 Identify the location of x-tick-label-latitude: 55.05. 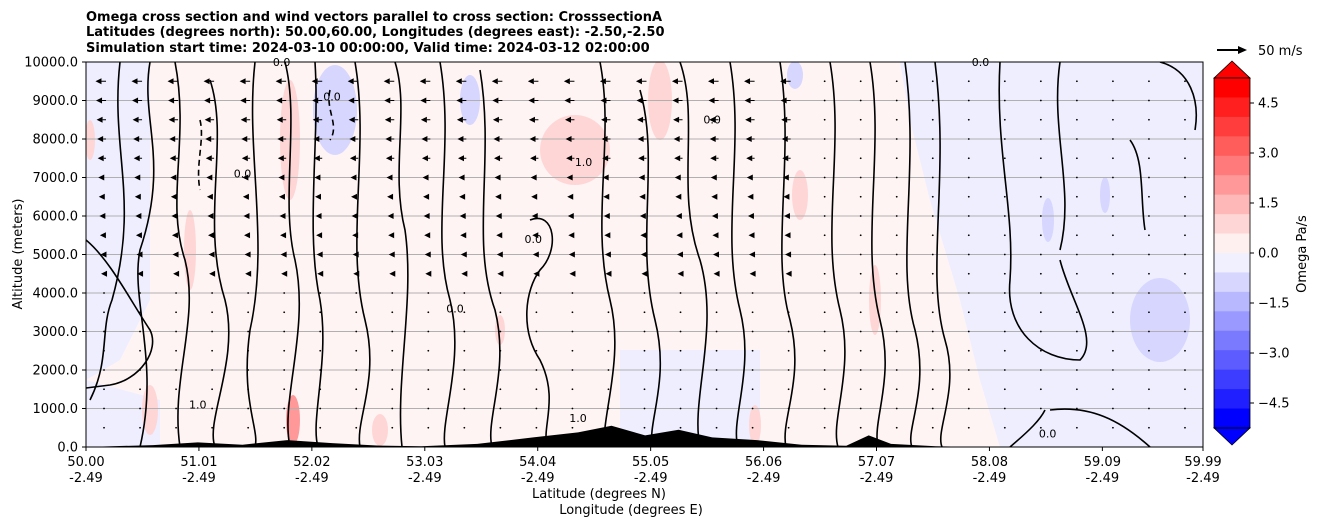
(650, 462).